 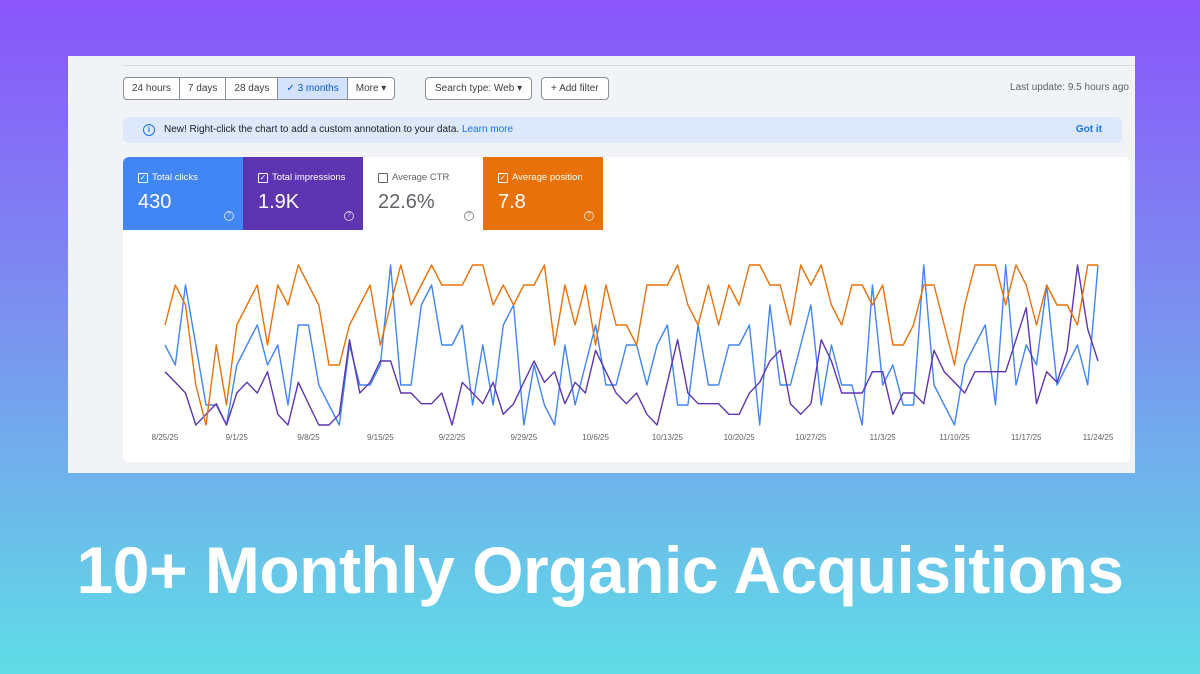 I want to click on x-tick-label: 8/25/25, so click(x=165, y=437).